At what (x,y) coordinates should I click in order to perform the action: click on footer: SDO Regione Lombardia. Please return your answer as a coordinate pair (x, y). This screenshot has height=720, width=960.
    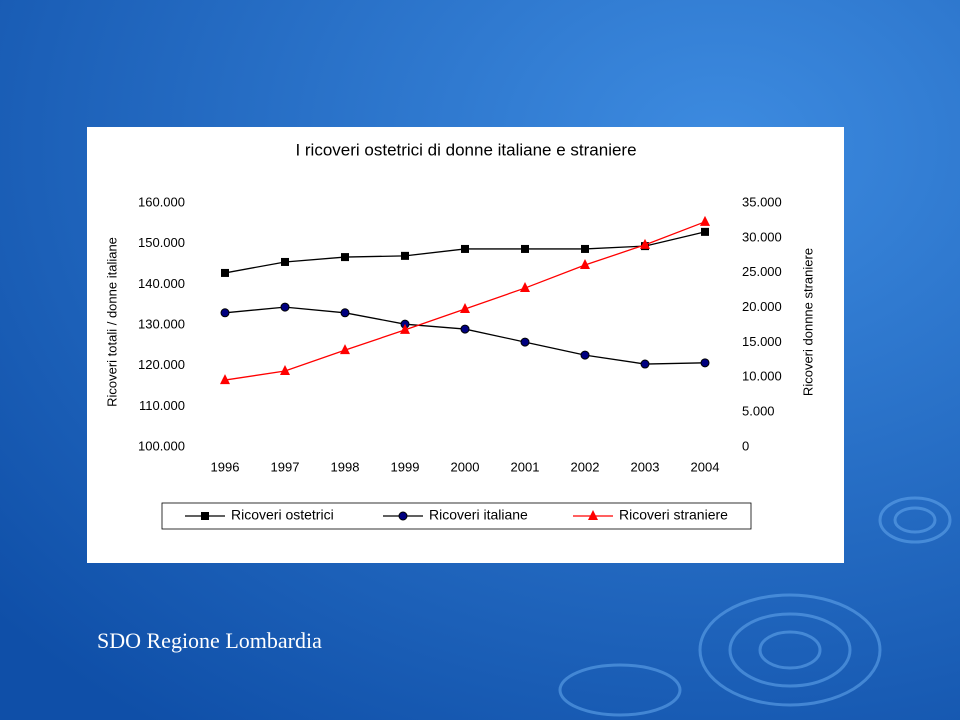
    Looking at the image, I should click on (209, 640).